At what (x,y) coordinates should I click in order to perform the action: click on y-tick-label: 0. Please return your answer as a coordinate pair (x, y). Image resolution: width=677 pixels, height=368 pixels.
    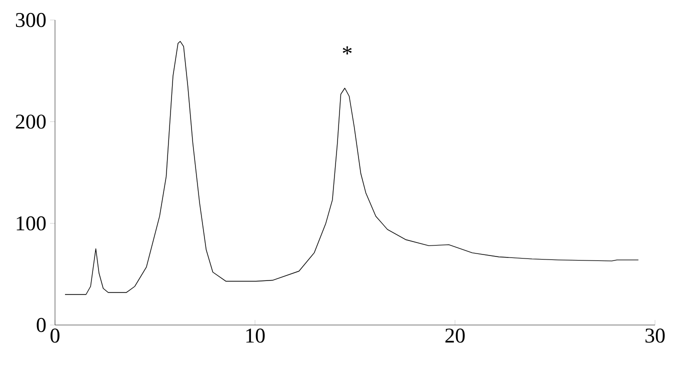
    Looking at the image, I should click on (41, 325).